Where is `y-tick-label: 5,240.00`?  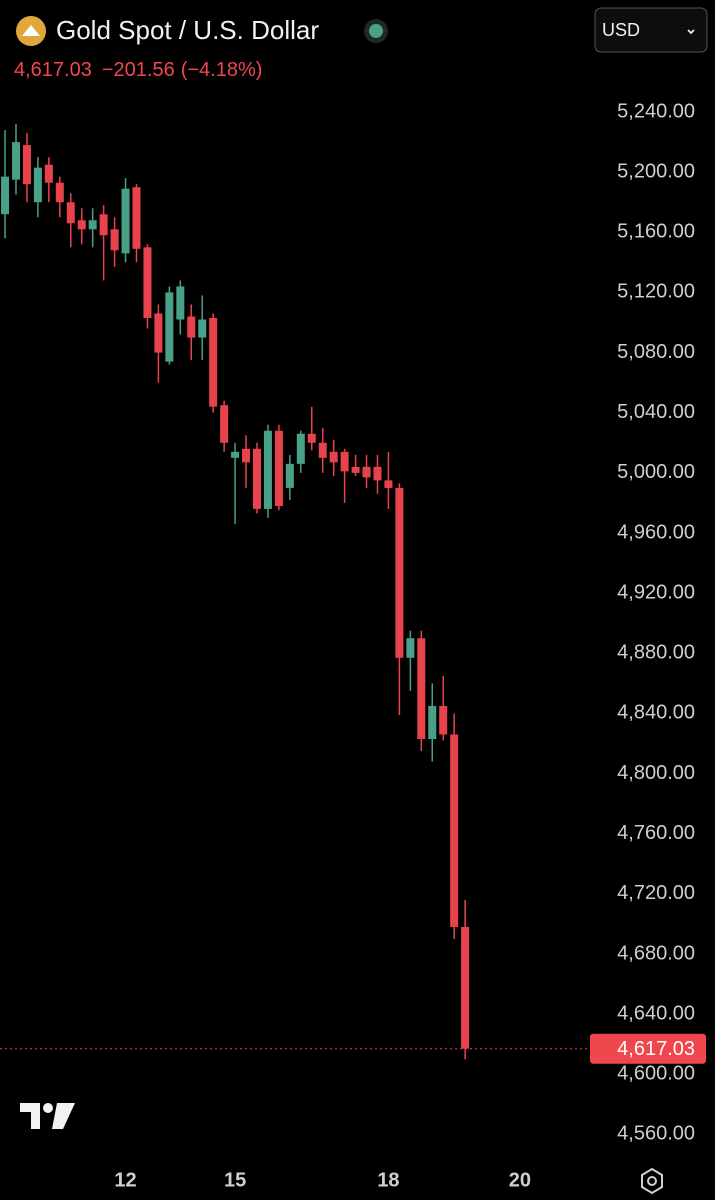
y-tick-label: 5,240.00 is located at coordinates (656, 111).